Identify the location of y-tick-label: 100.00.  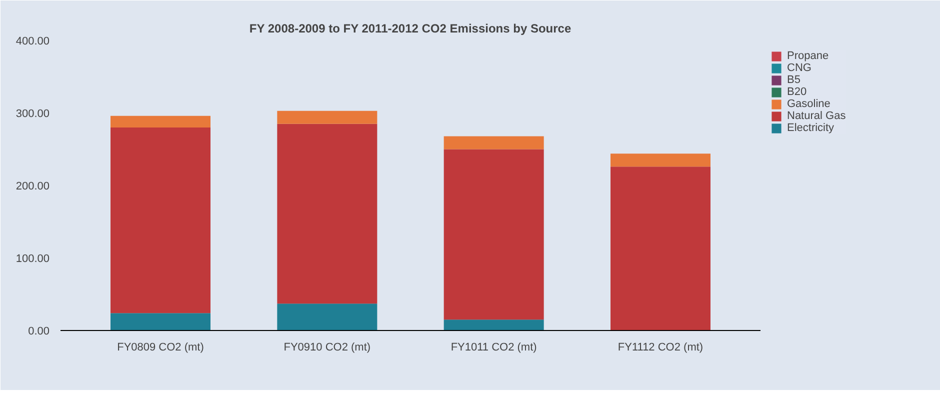
(33, 259).